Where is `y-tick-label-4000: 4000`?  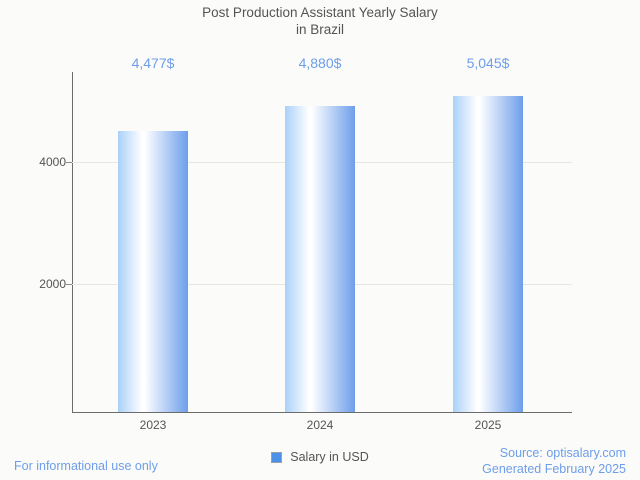
y-tick-label-4000: 4000 is located at coordinates (52, 162).